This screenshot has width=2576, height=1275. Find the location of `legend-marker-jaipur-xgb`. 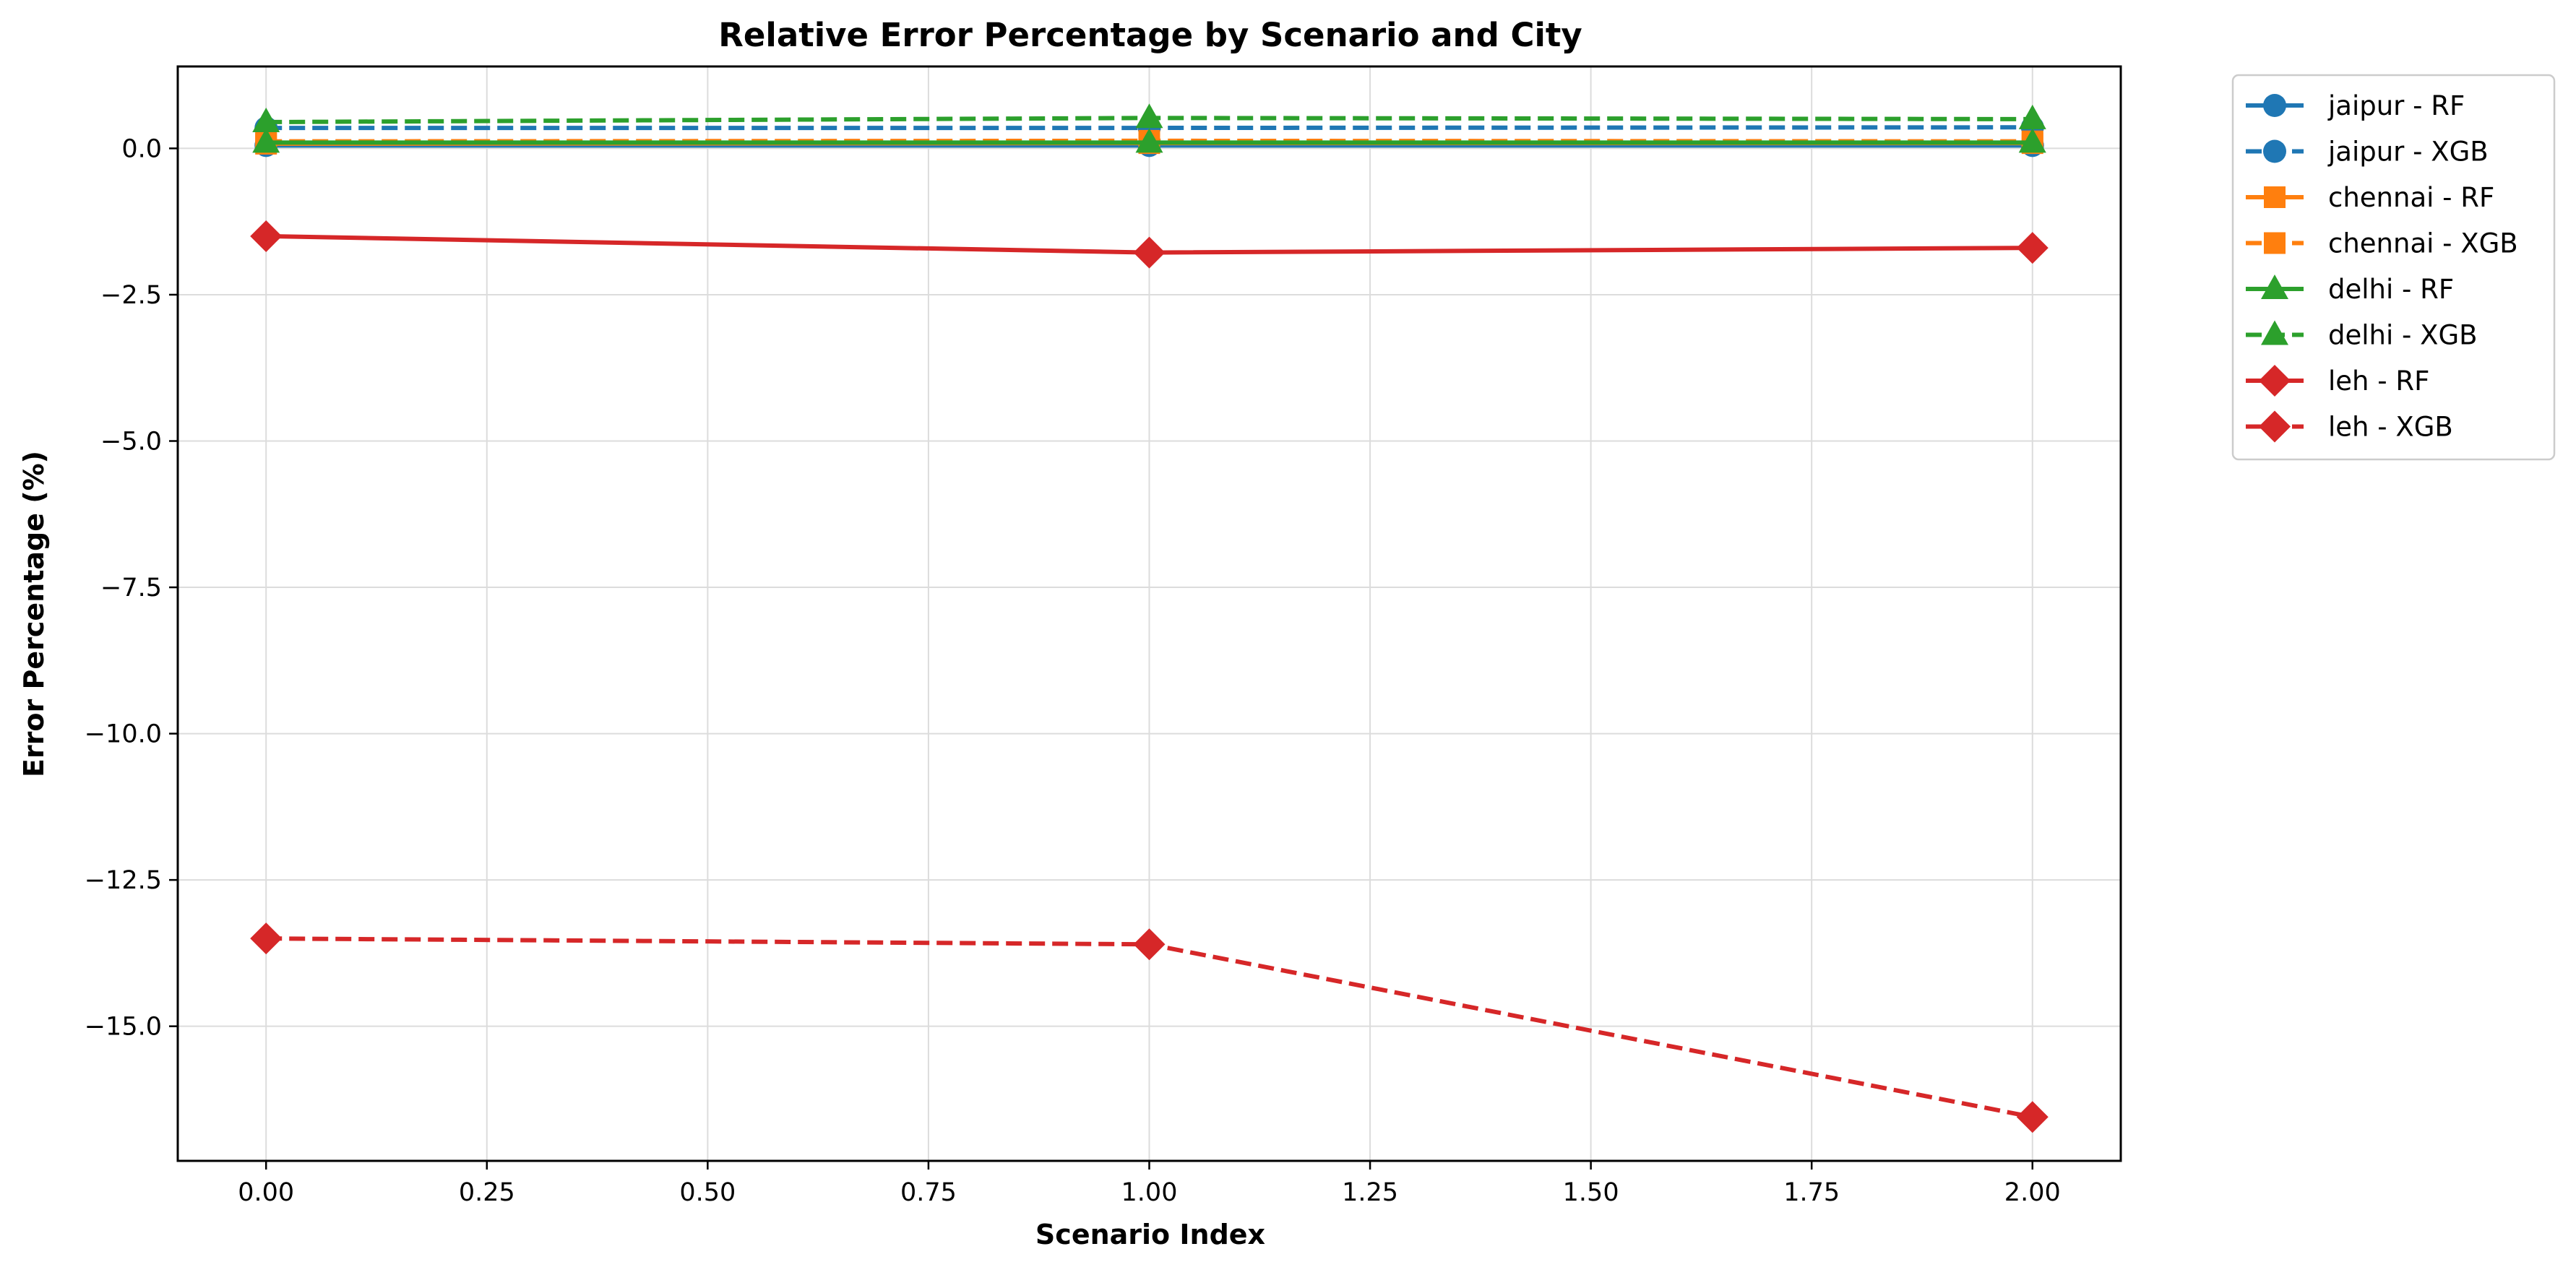

legend-marker-jaipur-xgb is located at coordinates (2274, 151).